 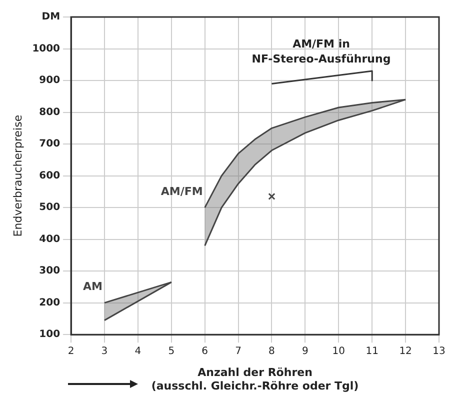 I want to click on x-tick-label: 7, so click(x=238, y=352).